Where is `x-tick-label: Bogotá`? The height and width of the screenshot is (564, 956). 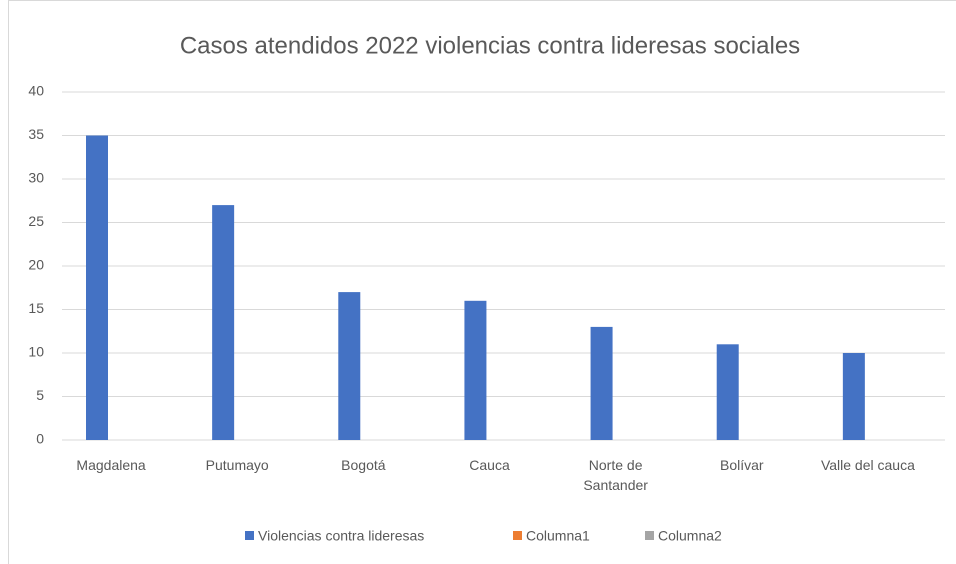 x-tick-label: Bogotá is located at coordinates (363, 465).